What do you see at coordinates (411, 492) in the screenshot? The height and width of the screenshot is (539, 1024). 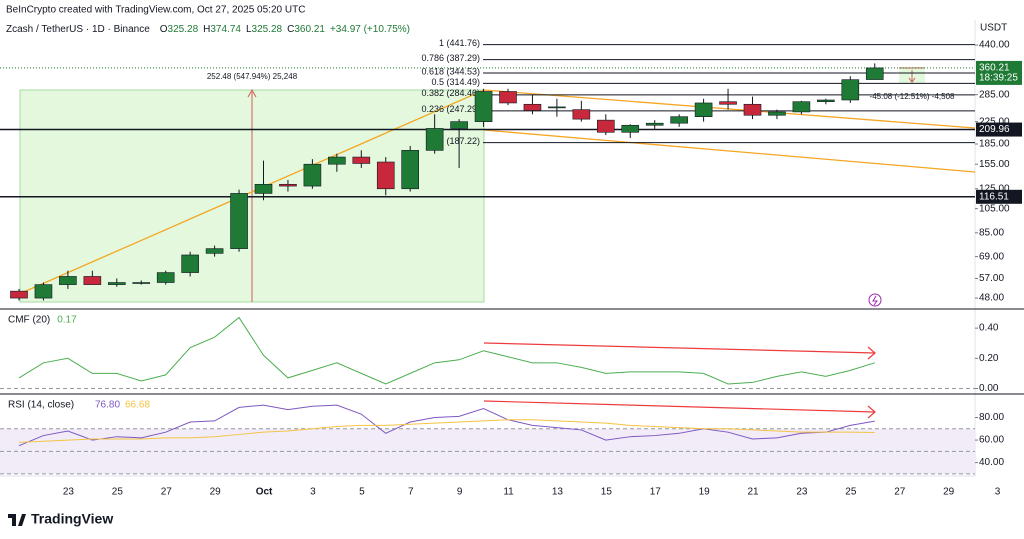 I see `x-tick-label: 7` at bounding box center [411, 492].